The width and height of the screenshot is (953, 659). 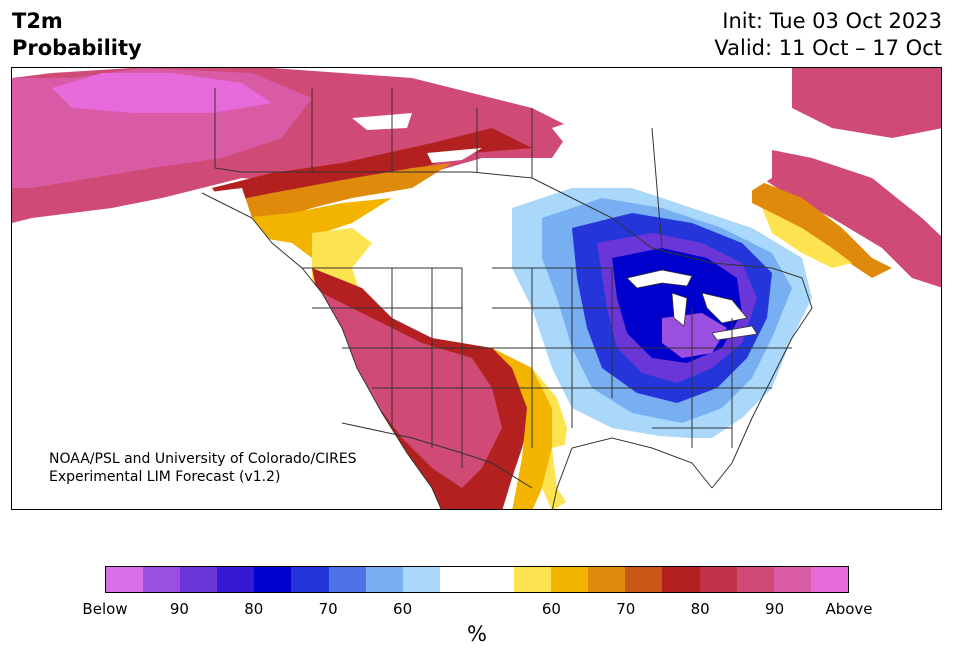 What do you see at coordinates (662, 155) in the screenshot?
I see `arctic-water` at bounding box center [662, 155].